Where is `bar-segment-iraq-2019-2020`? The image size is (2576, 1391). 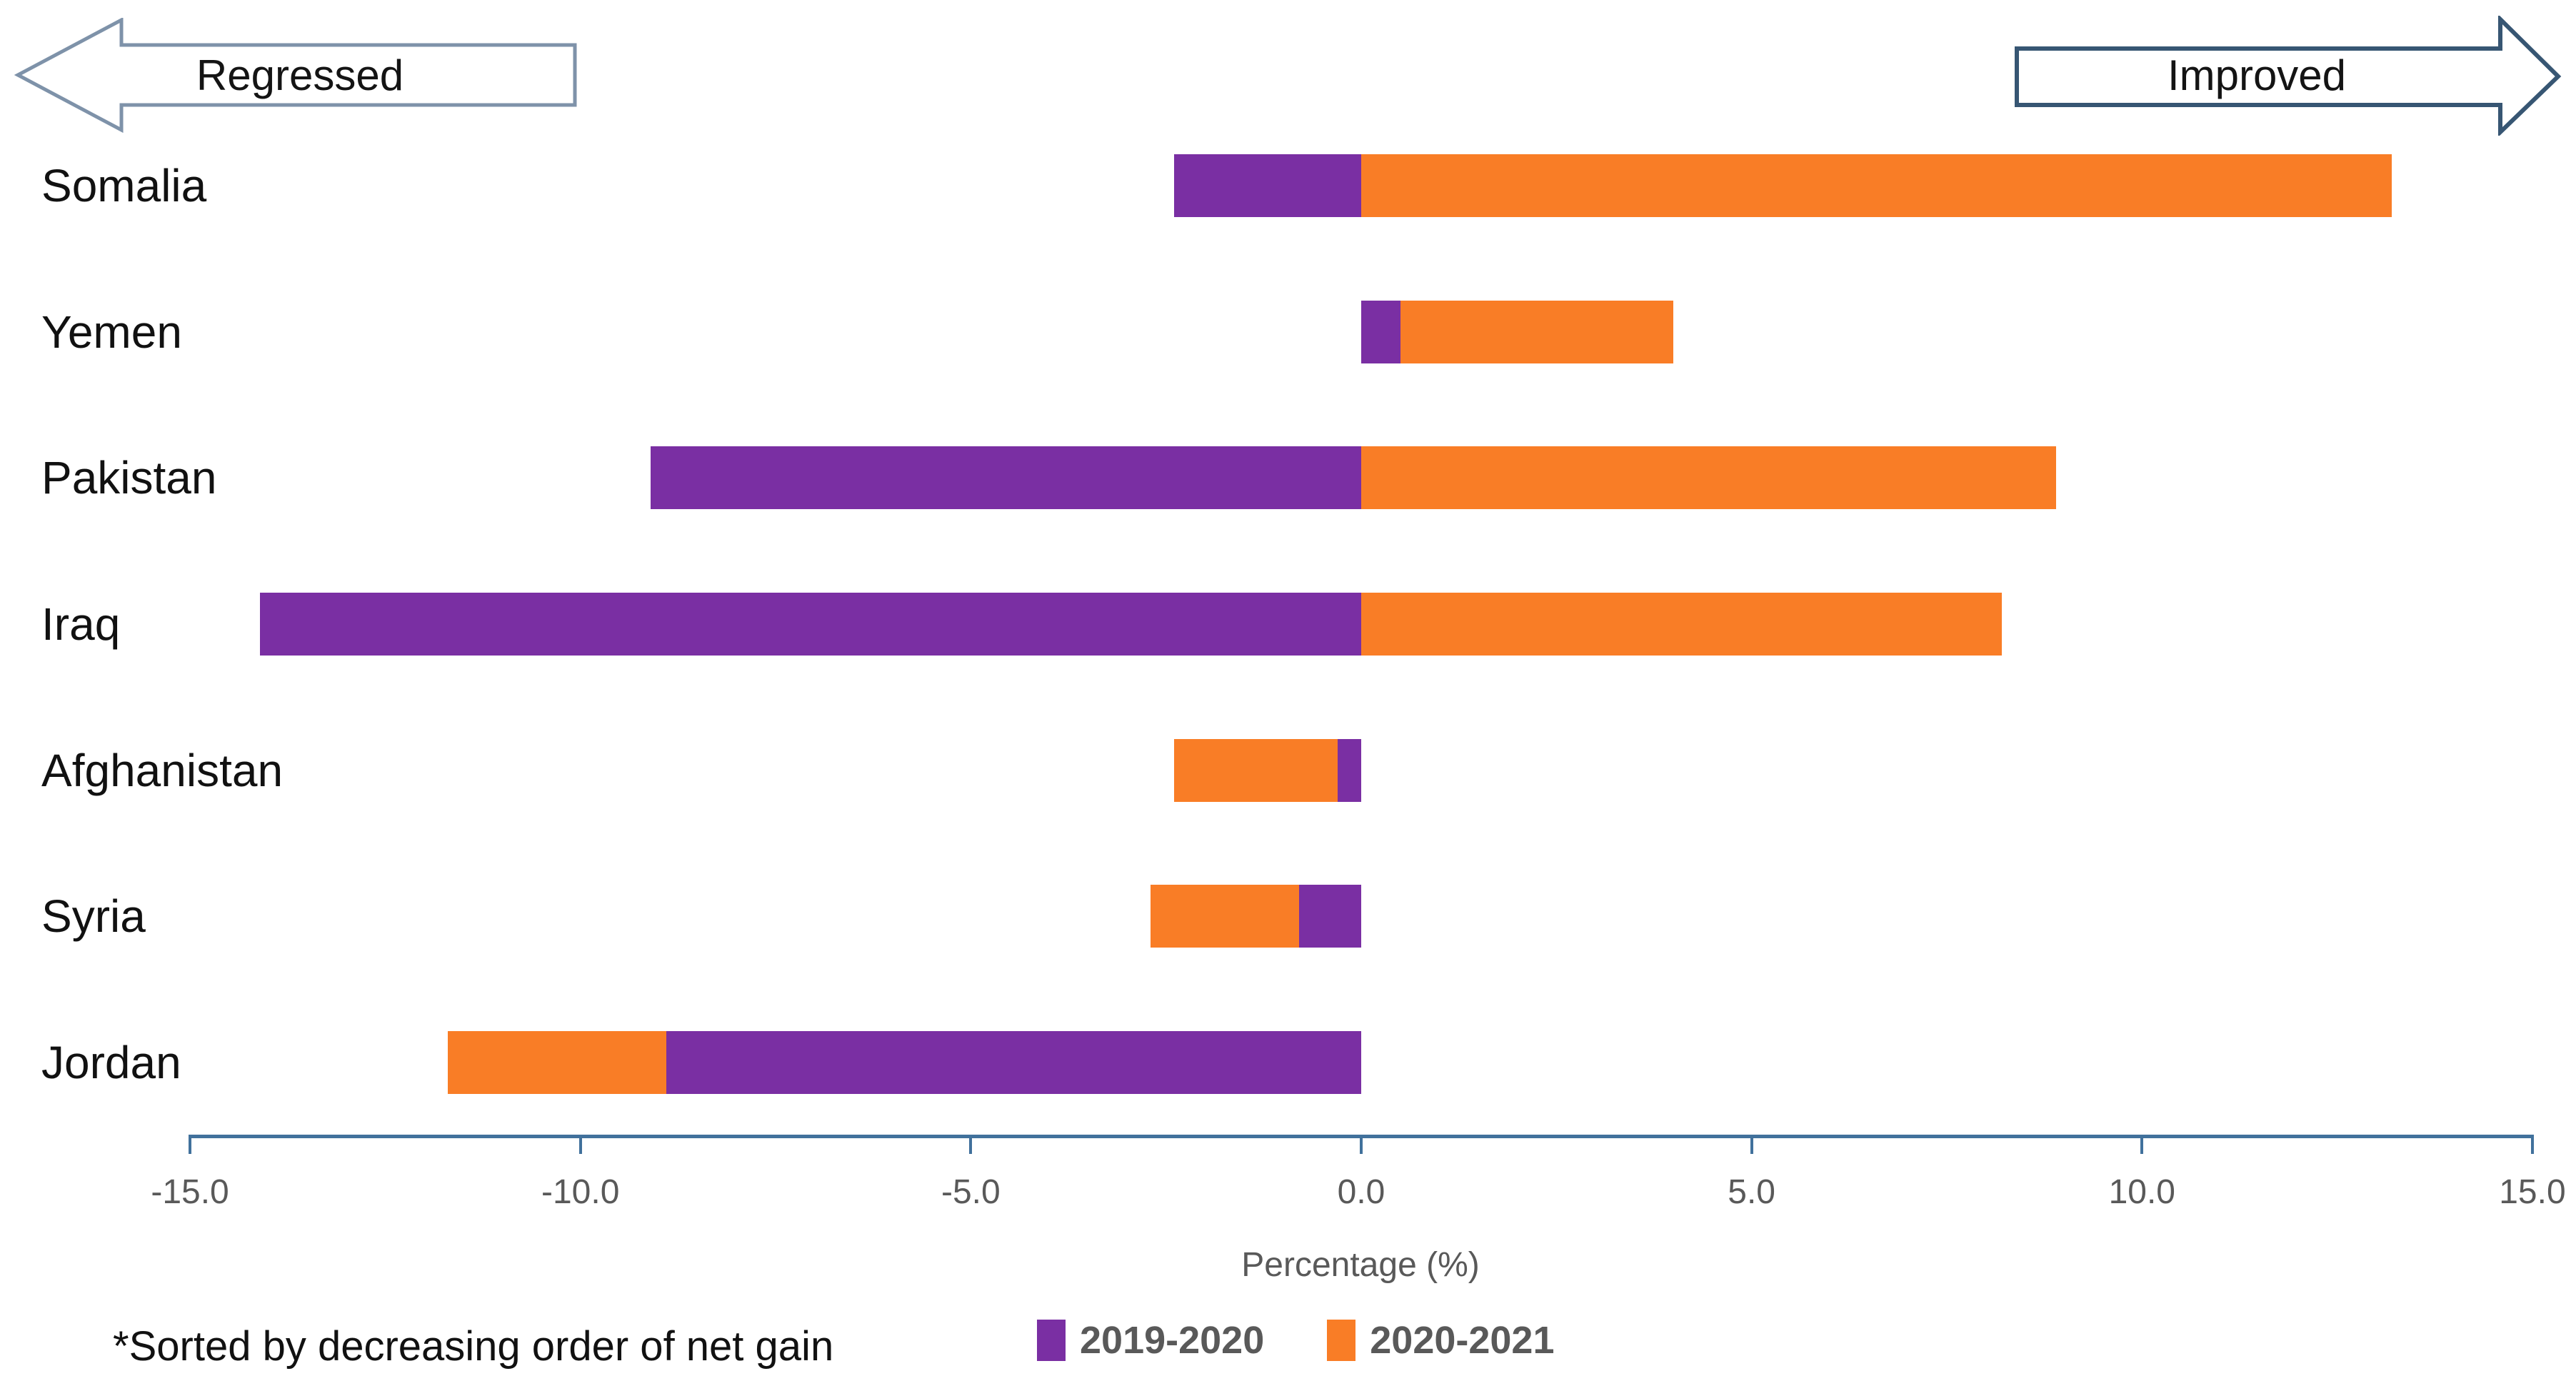
bar-segment-iraq-2019-2020 is located at coordinates (810, 624).